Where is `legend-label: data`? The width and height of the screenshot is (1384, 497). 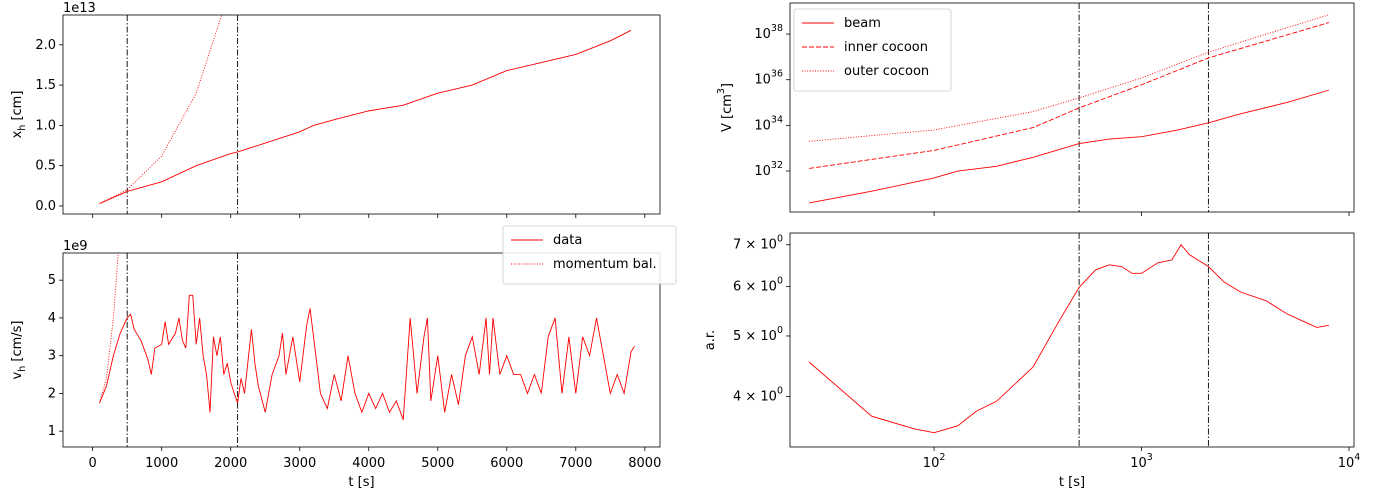
legend-label: data is located at coordinates (567, 240).